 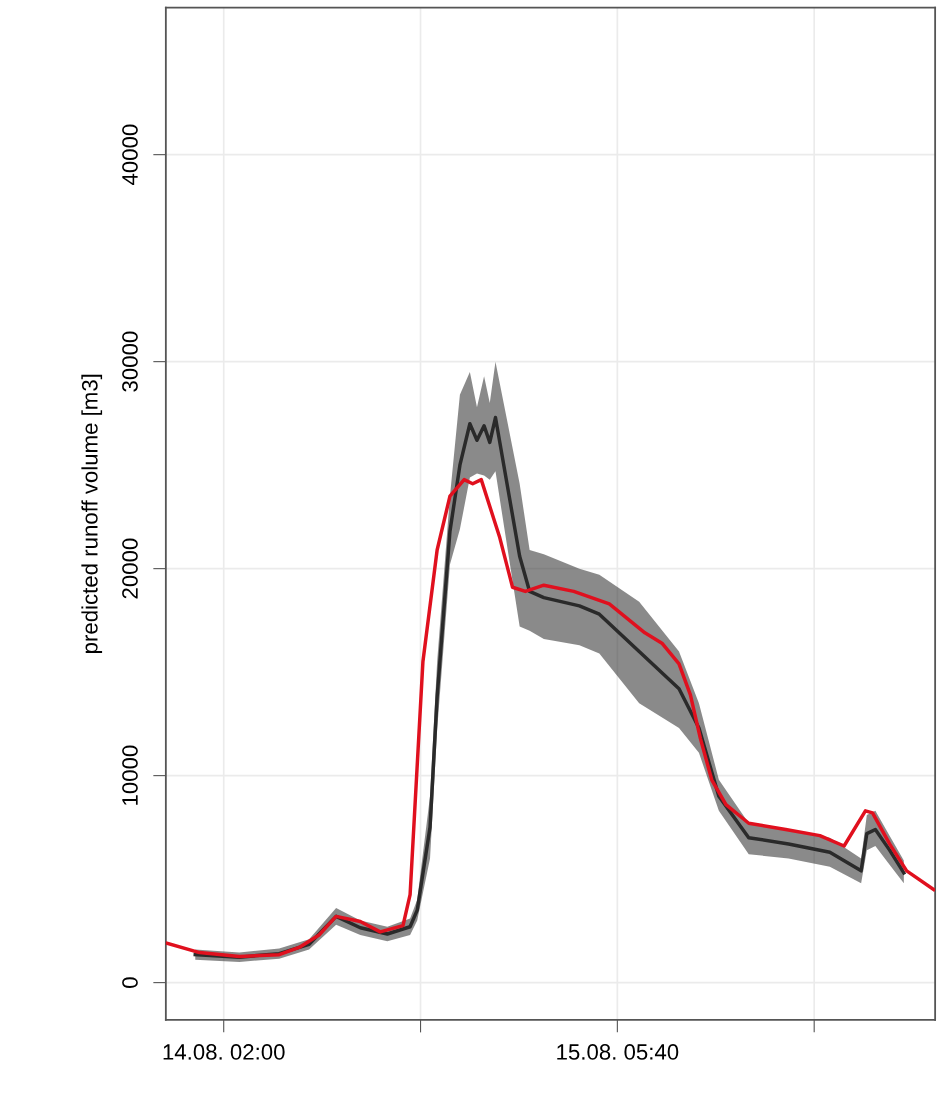 I want to click on x-tick-label: 15.08. 05:40, so click(x=618, y=1052).